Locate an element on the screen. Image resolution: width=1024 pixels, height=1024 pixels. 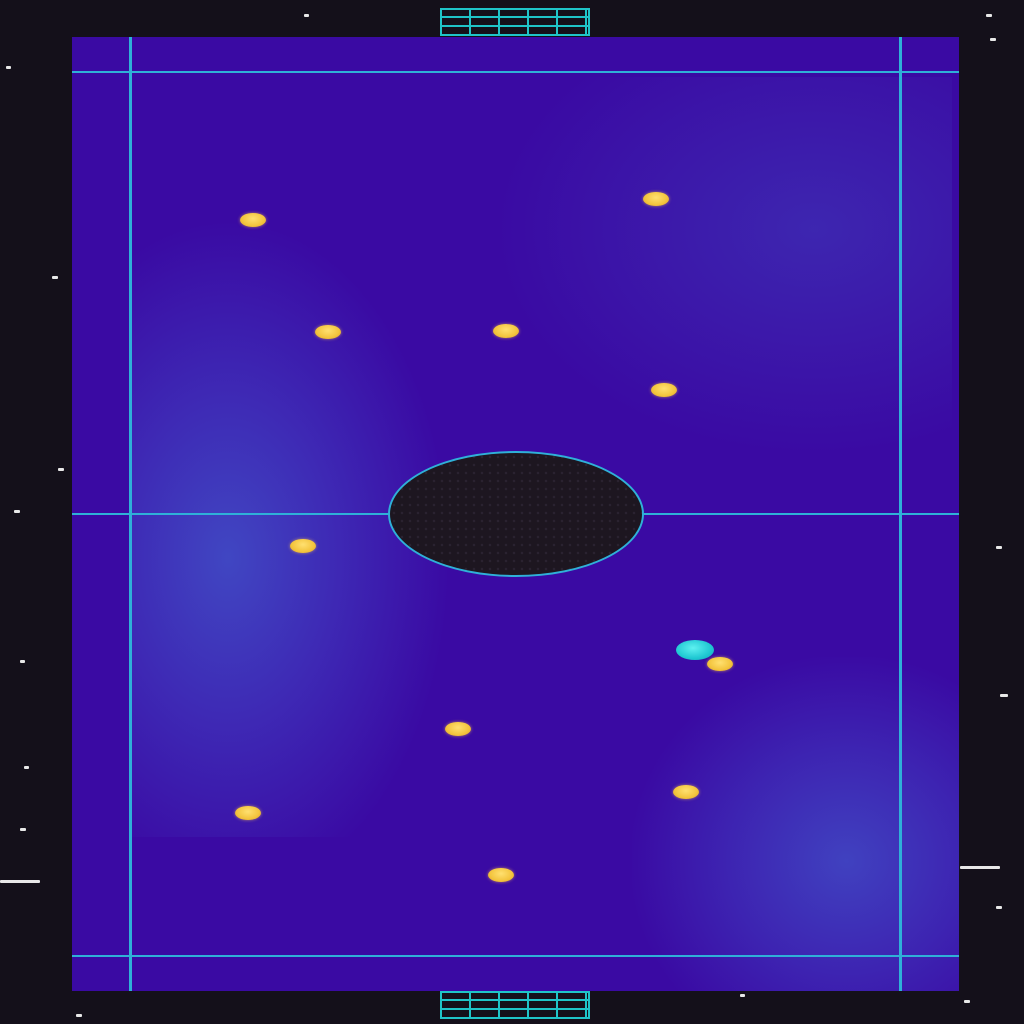
goal-net-bottom is located at coordinates (515, 1005).